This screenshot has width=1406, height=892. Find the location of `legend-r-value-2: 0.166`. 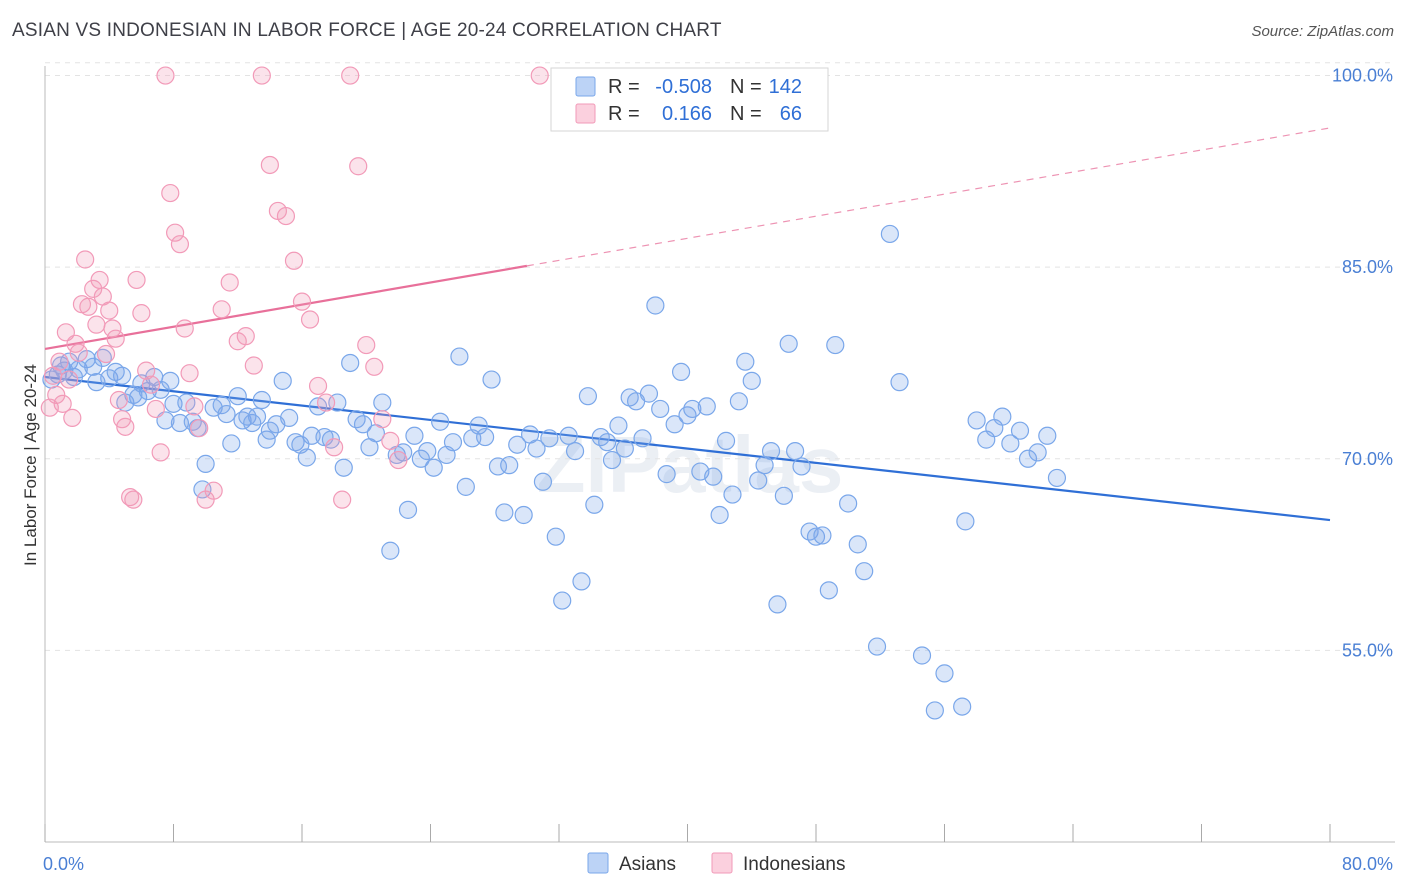

legend-r-value-2: 0.166 is located at coordinates (687, 114).